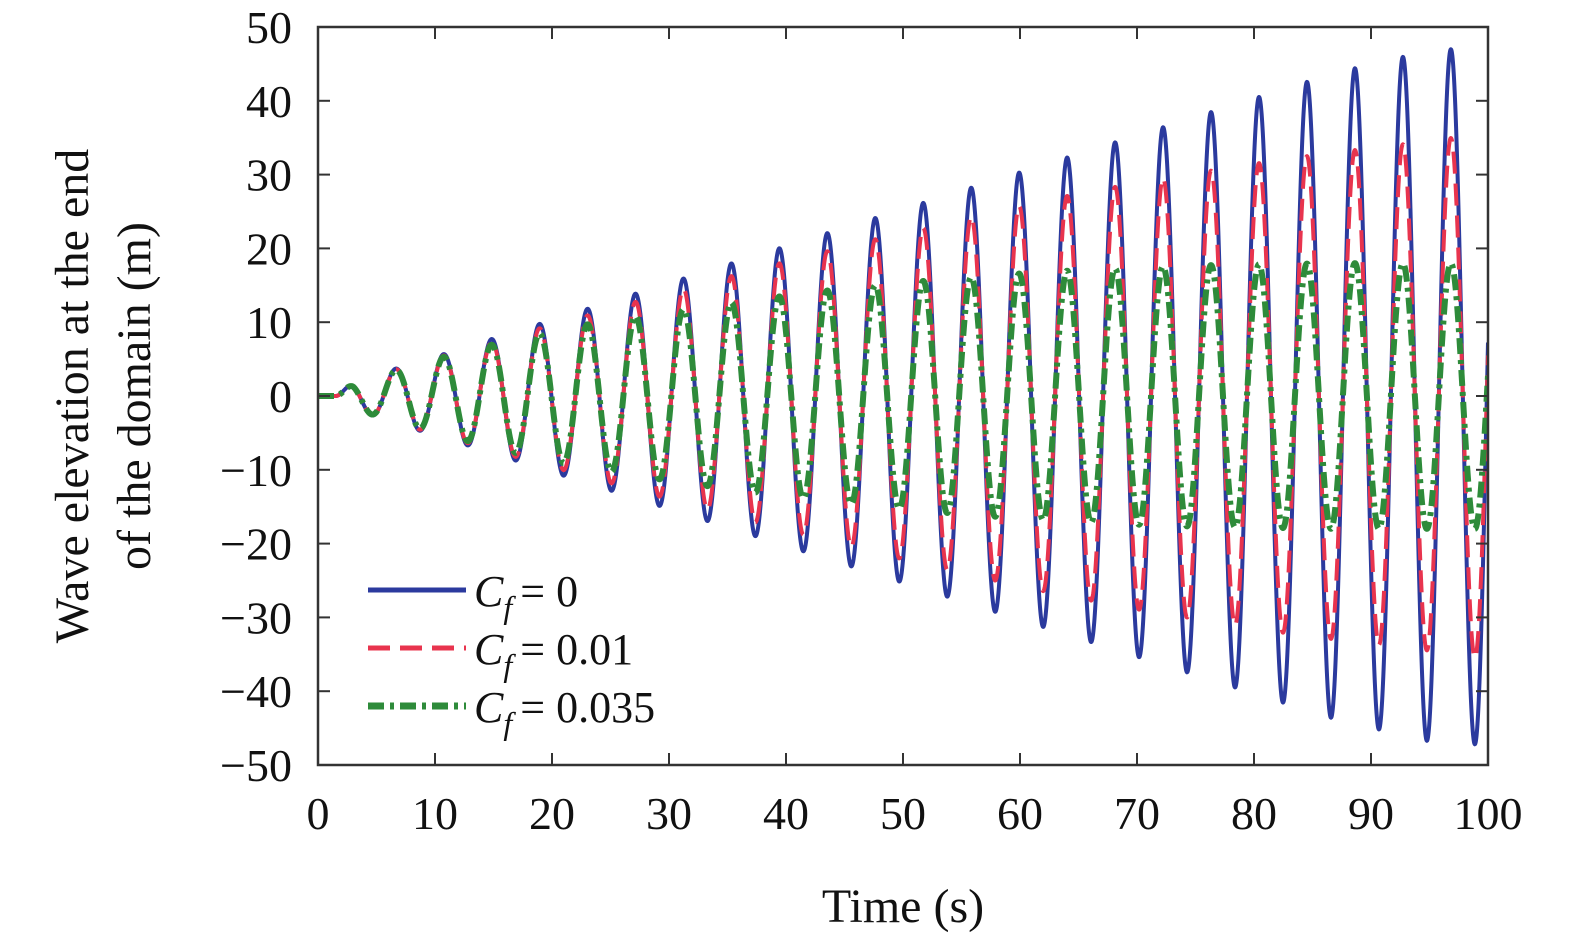 The image size is (1575, 945). Describe the element at coordinates (256, 470) in the screenshot. I see `y-tick-label: −10` at that location.